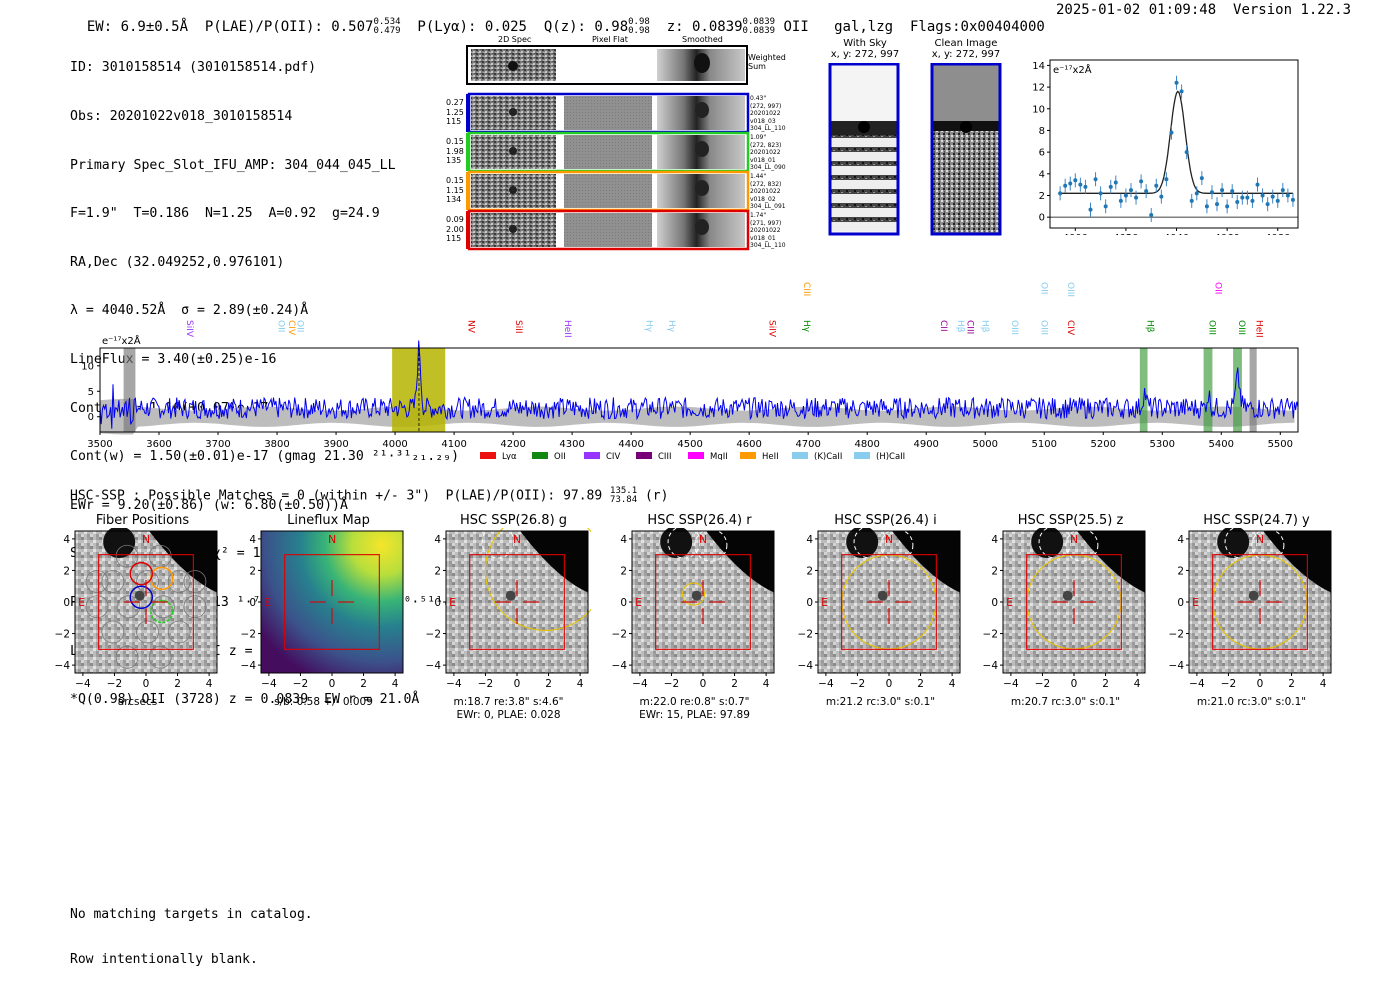  What do you see at coordinates (586, 27) in the screenshot?
I see `header-q: Q(z): 0.98` at bounding box center [586, 27].